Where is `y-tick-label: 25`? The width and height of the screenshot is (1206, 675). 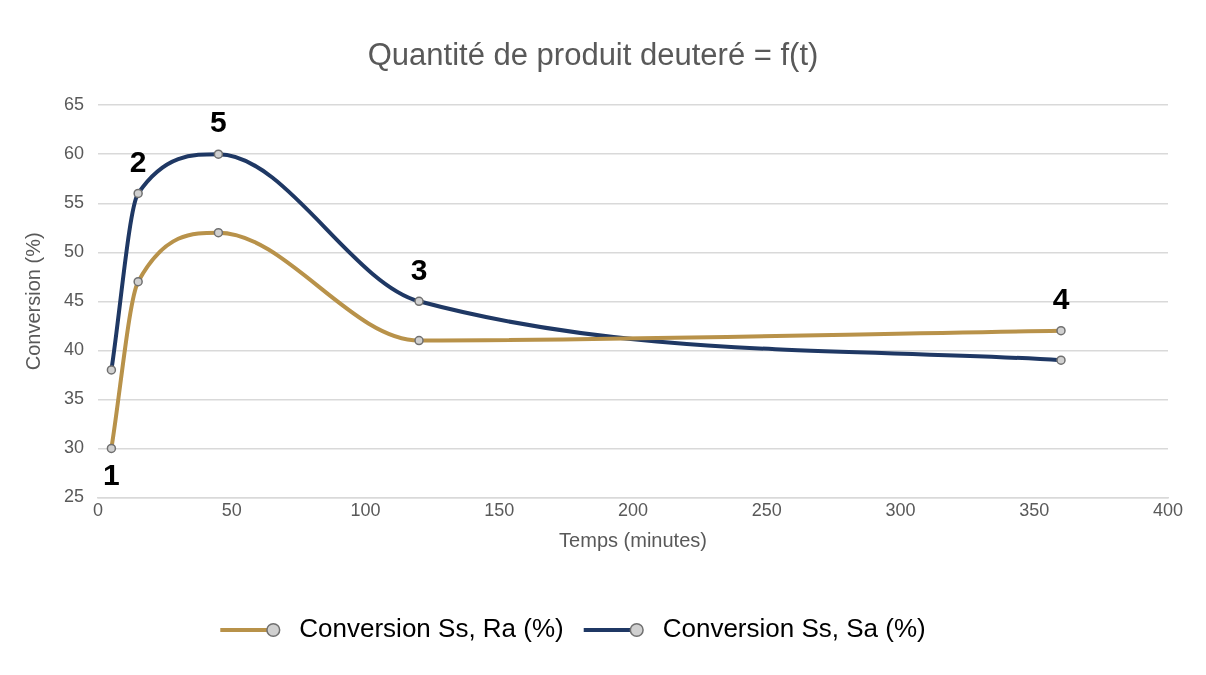 y-tick-label: 25 is located at coordinates (74, 496).